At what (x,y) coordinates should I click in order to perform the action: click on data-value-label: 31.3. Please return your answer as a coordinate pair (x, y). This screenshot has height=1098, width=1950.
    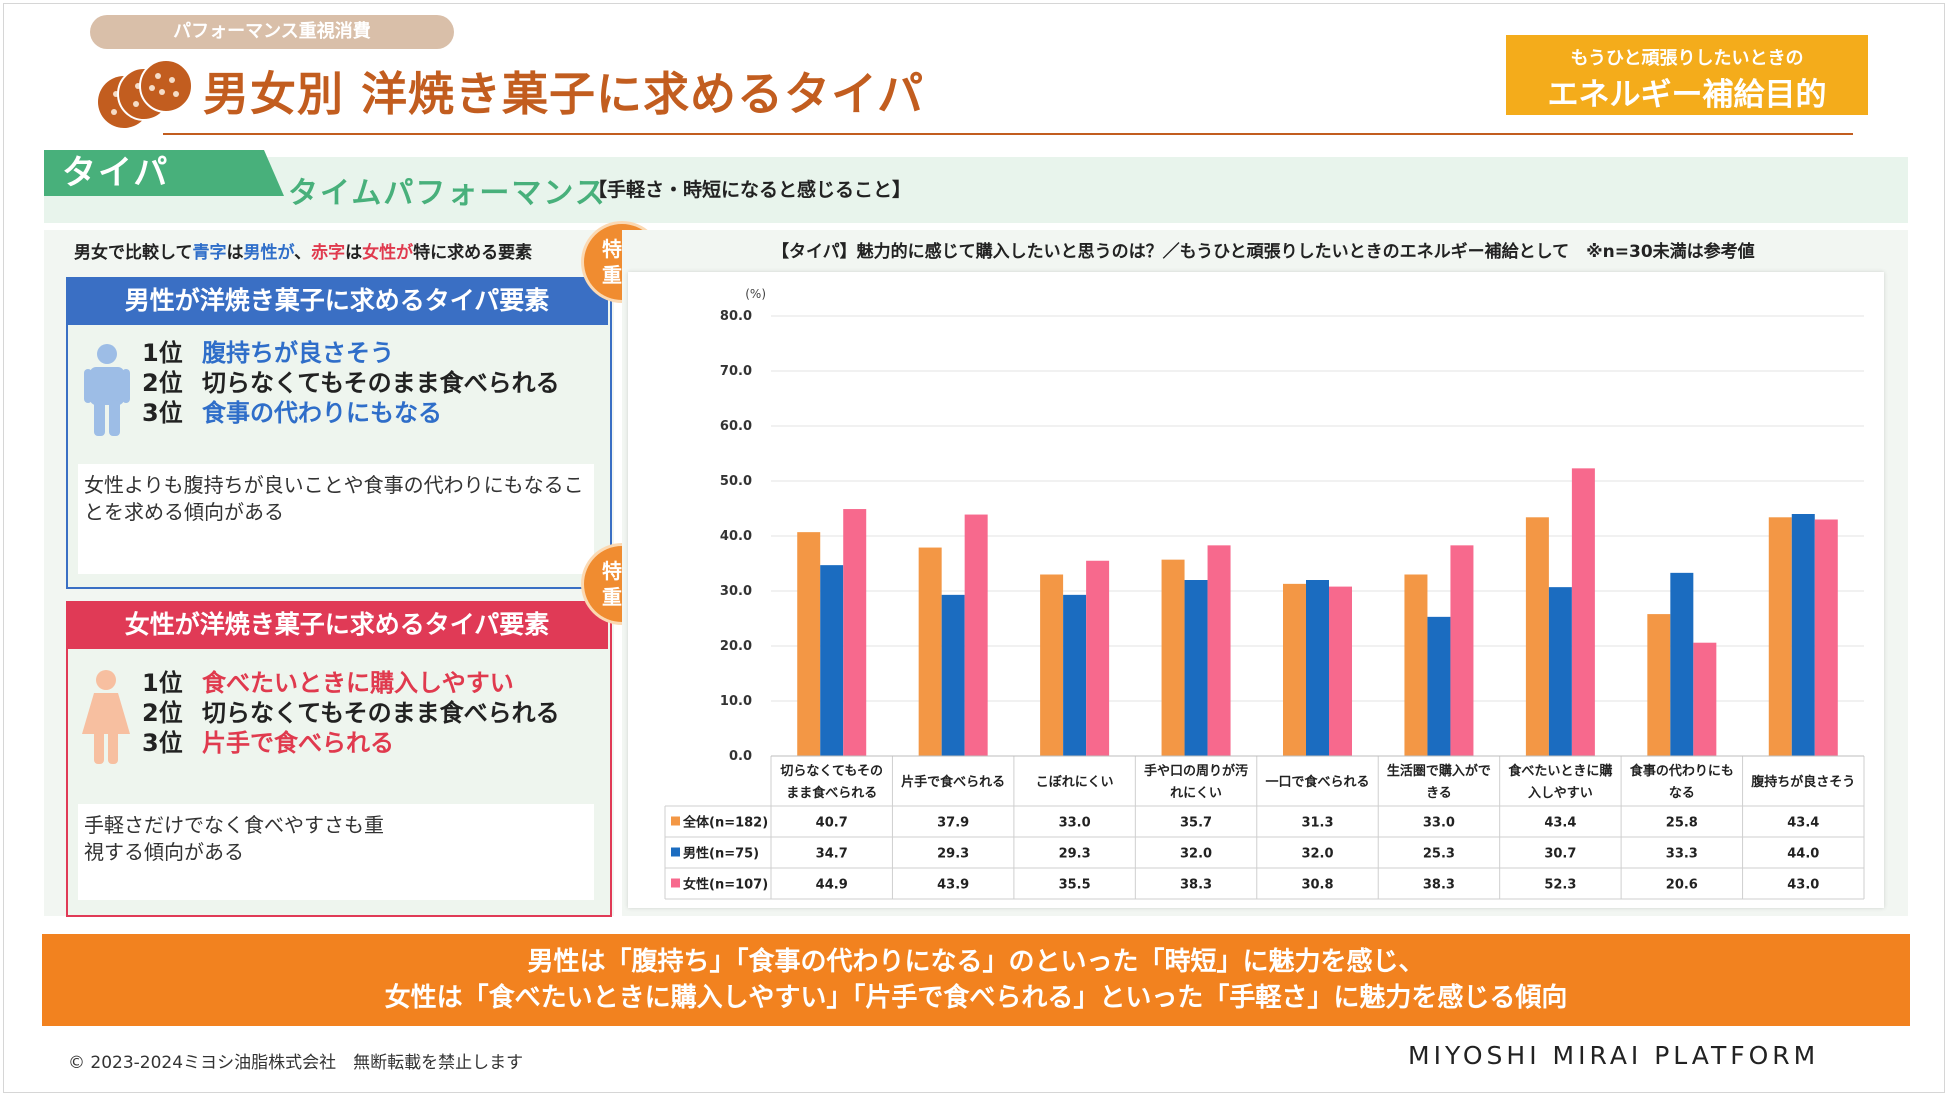
    Looking at the image, I should click on (1317, 823).